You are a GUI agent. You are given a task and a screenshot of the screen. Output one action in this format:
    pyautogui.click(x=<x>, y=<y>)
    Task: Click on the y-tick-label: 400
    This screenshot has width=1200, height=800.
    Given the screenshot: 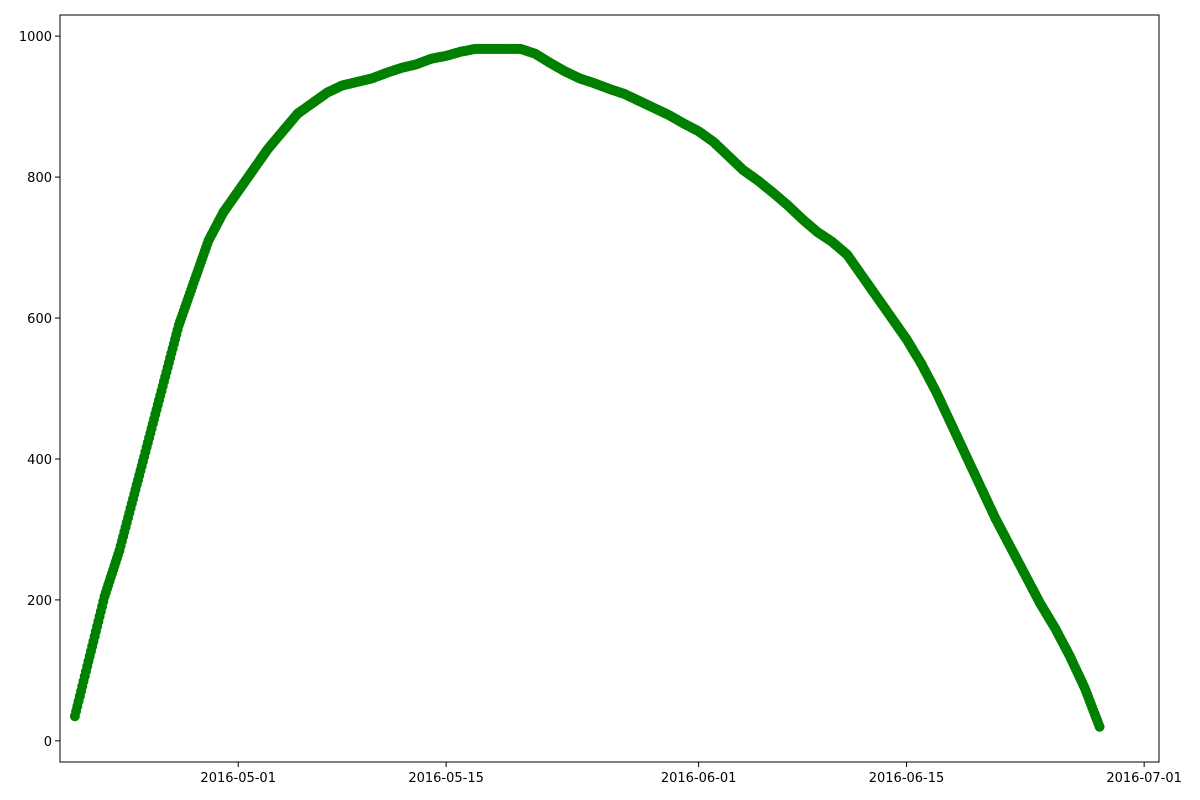 What is the action you would take?
    pyautogui.click(x=39, y=460)
    